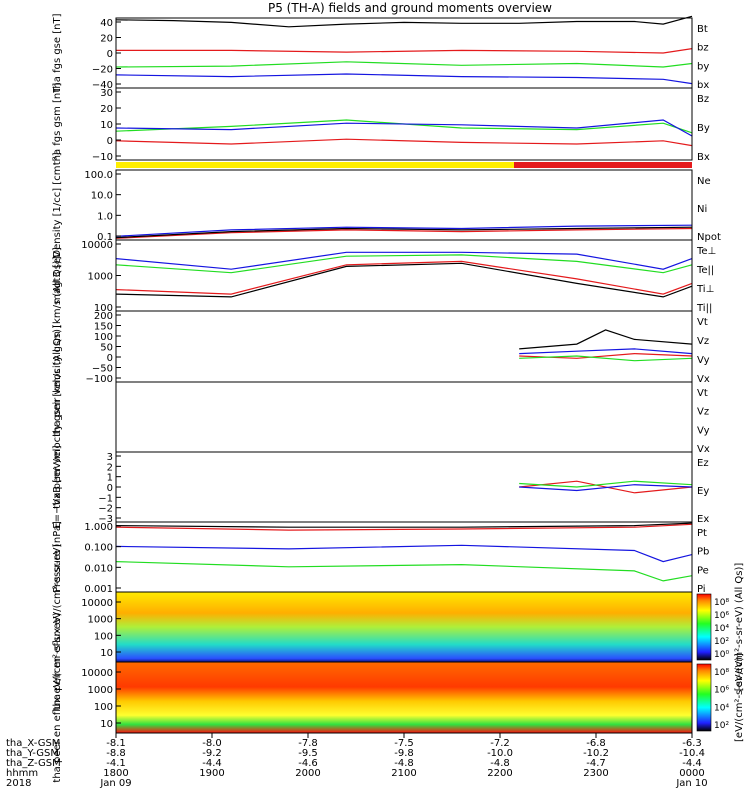 The width and height of the screenshot is (750, 800). Describe the element at coordinates (404, 743) in the screenshot. I see `footer-value: -7.5` at that location.